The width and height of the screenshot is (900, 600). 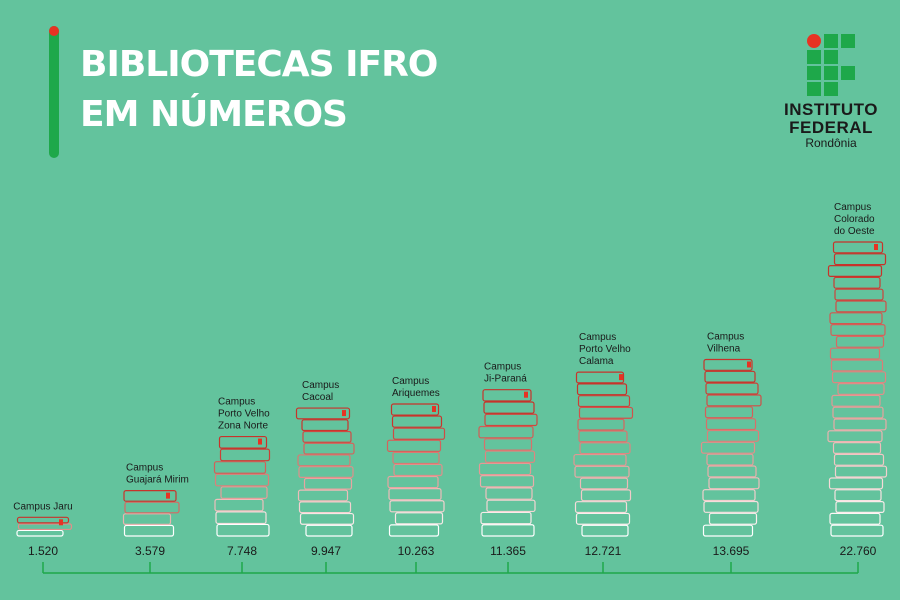 I want to click on title-line-2: EM NÚMEROS, so click(x=214, y=114).